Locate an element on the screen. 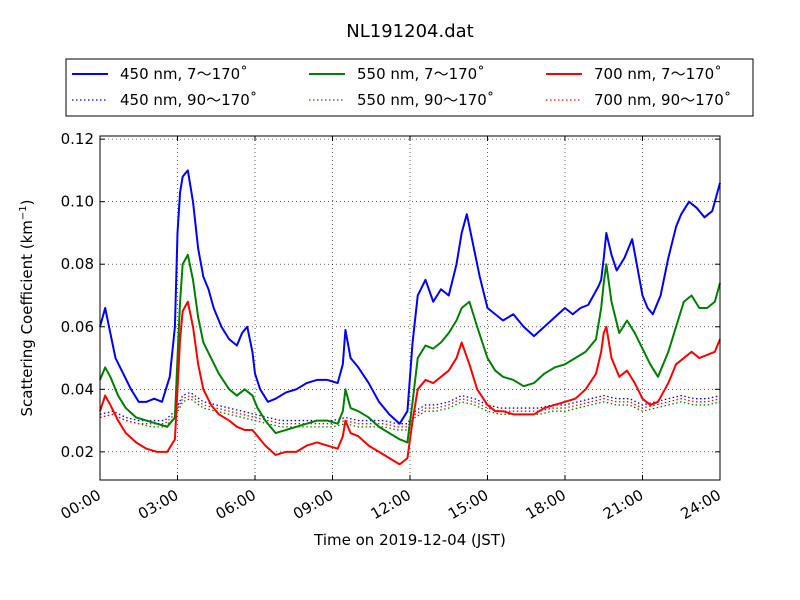 Image resolution: width=800 pixels, height=600 pixels. x-tick-label: 21:00 is located at coordinates (623, 504).